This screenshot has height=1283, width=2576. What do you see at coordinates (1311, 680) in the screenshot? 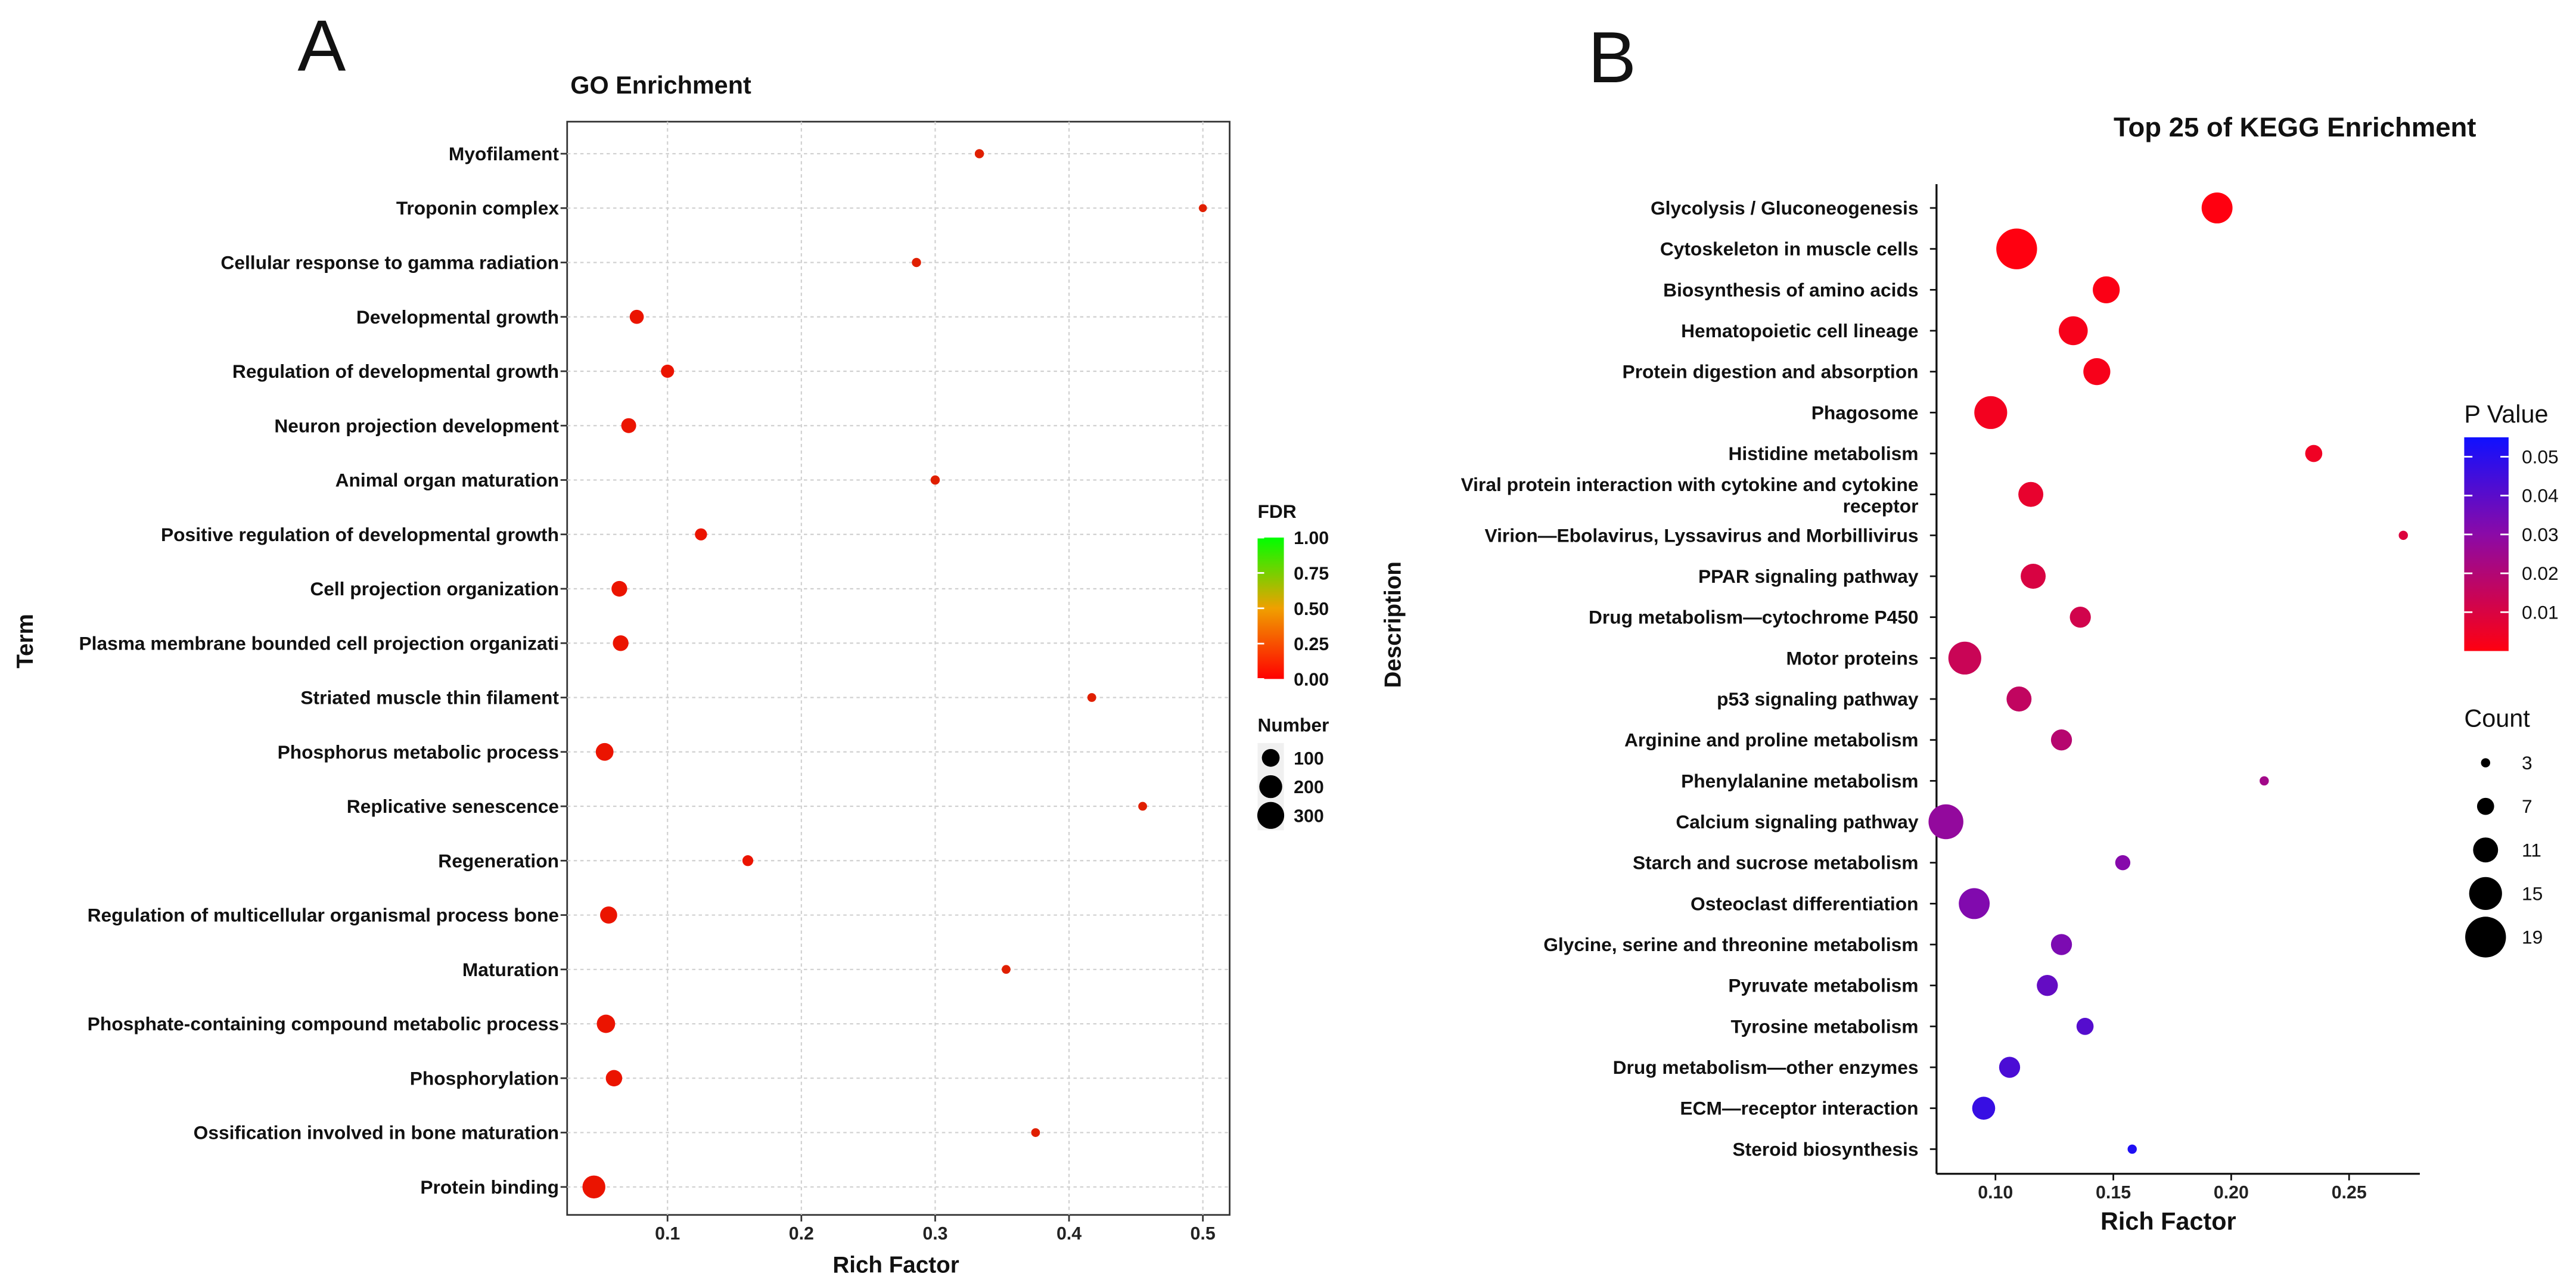
I see `fdr-tick-label: 0.00` at bounding box center [1311, 680].